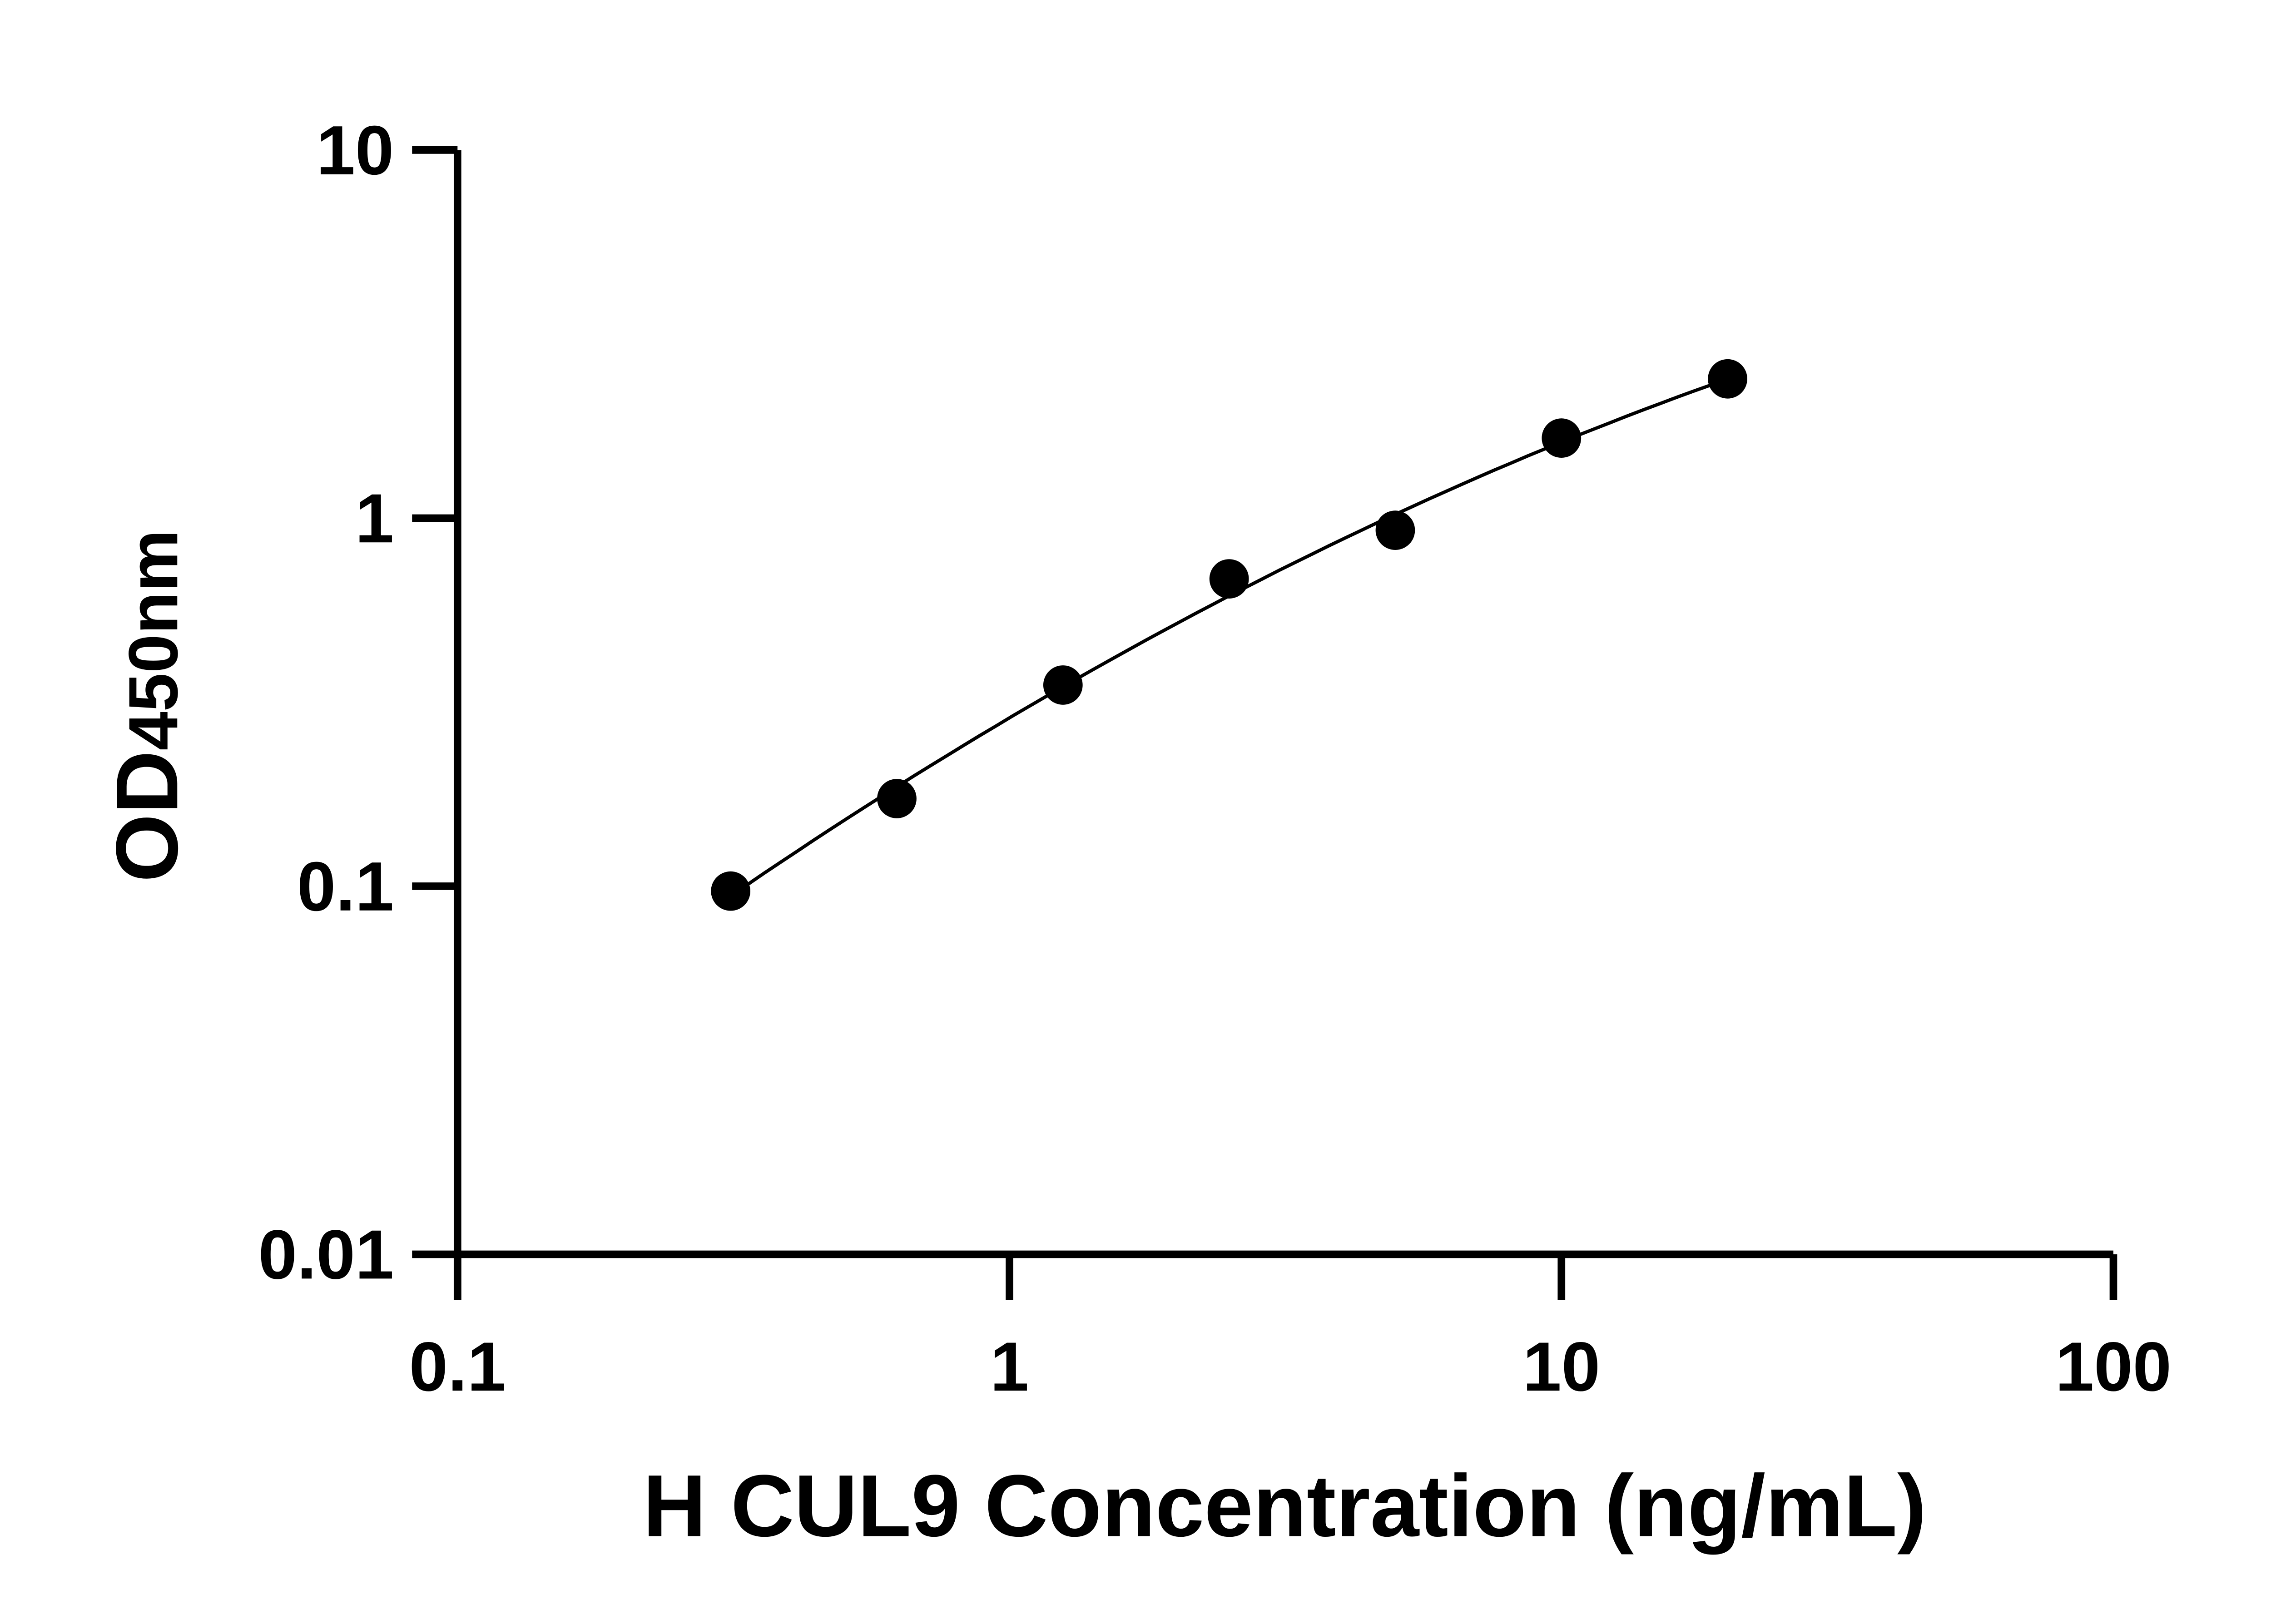 This screenshot has width=2271, height=1624. Describe the element at coordinates (2113, 1366) in the screenshot. I see `x-tick-label: 100` at that location.